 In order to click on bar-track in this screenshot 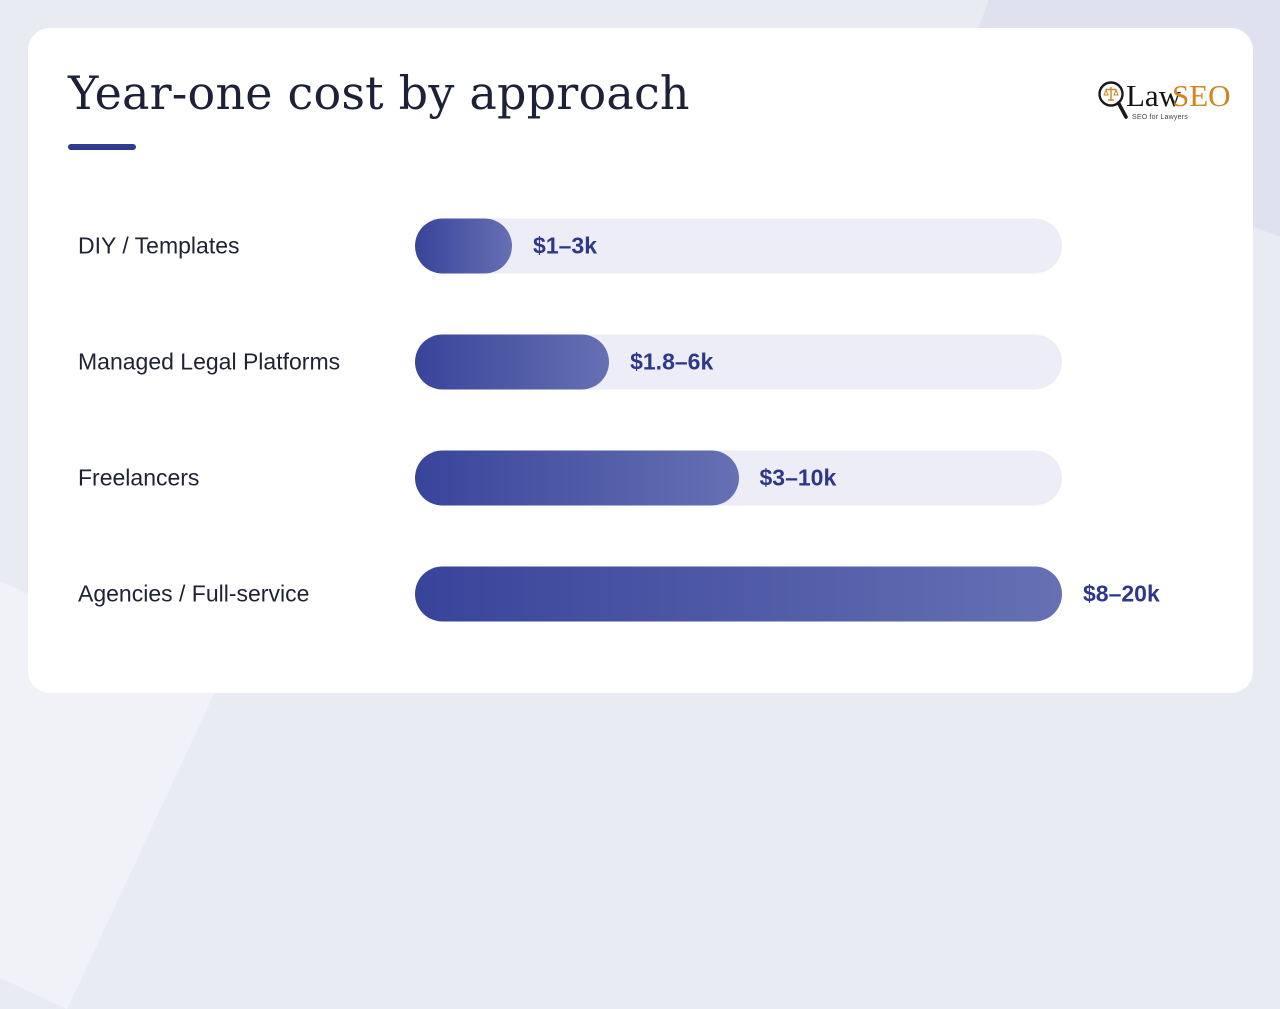, I will do `click(738, 246)`.